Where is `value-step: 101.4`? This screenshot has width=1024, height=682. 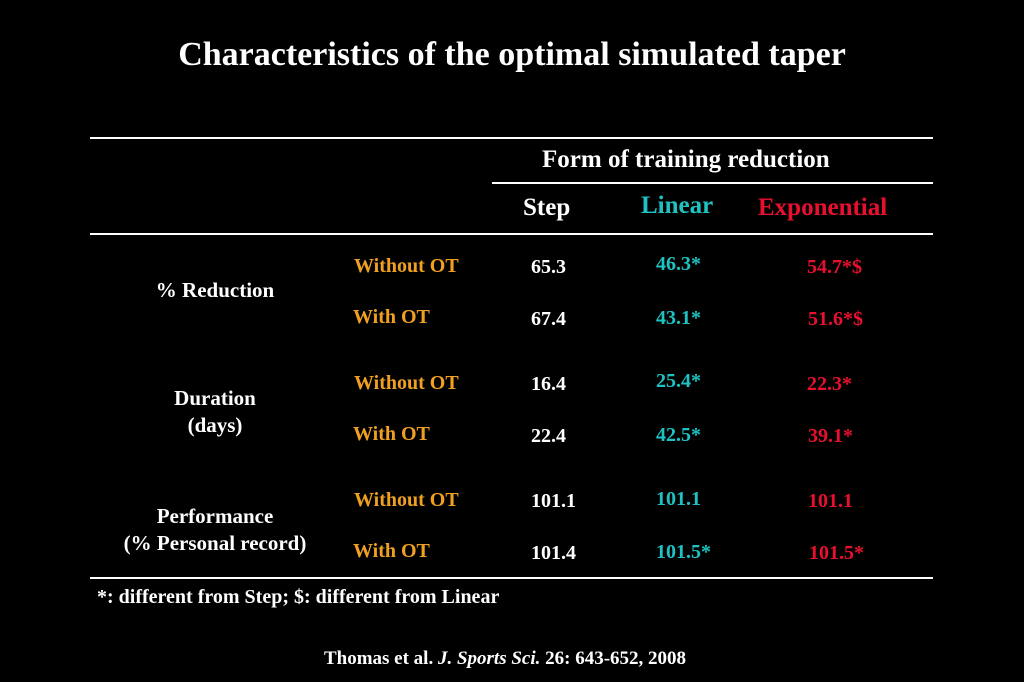 value-step: 101.4 is located at coordinates (553, 553).